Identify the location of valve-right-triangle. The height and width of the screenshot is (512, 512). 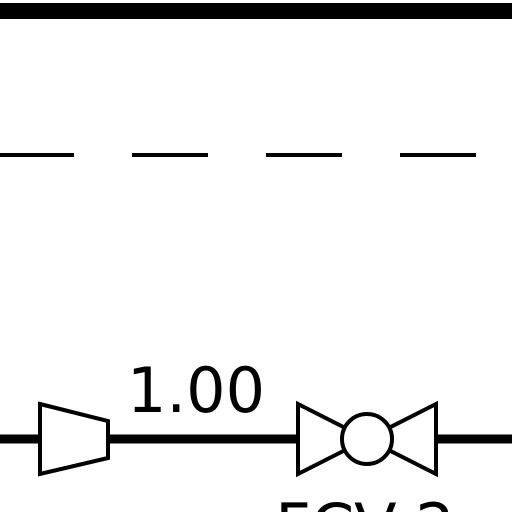
(400, 439).